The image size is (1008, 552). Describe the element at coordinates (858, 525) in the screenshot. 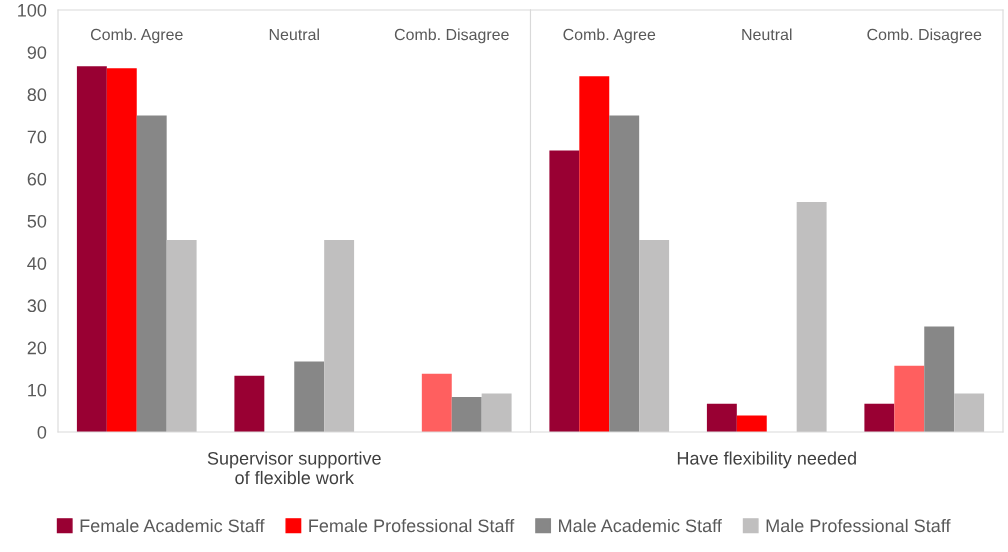

I see `legend-label: Male Professional Staff` at that location.